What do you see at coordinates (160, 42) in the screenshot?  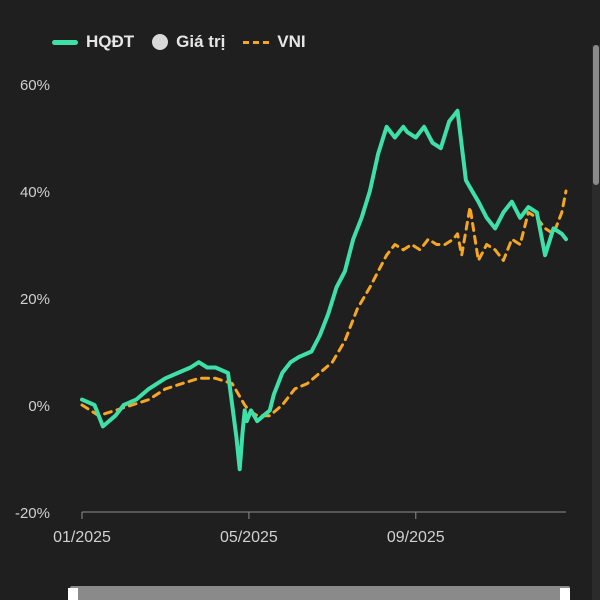 I see `value-swatch` at bounding box center [160, 42].